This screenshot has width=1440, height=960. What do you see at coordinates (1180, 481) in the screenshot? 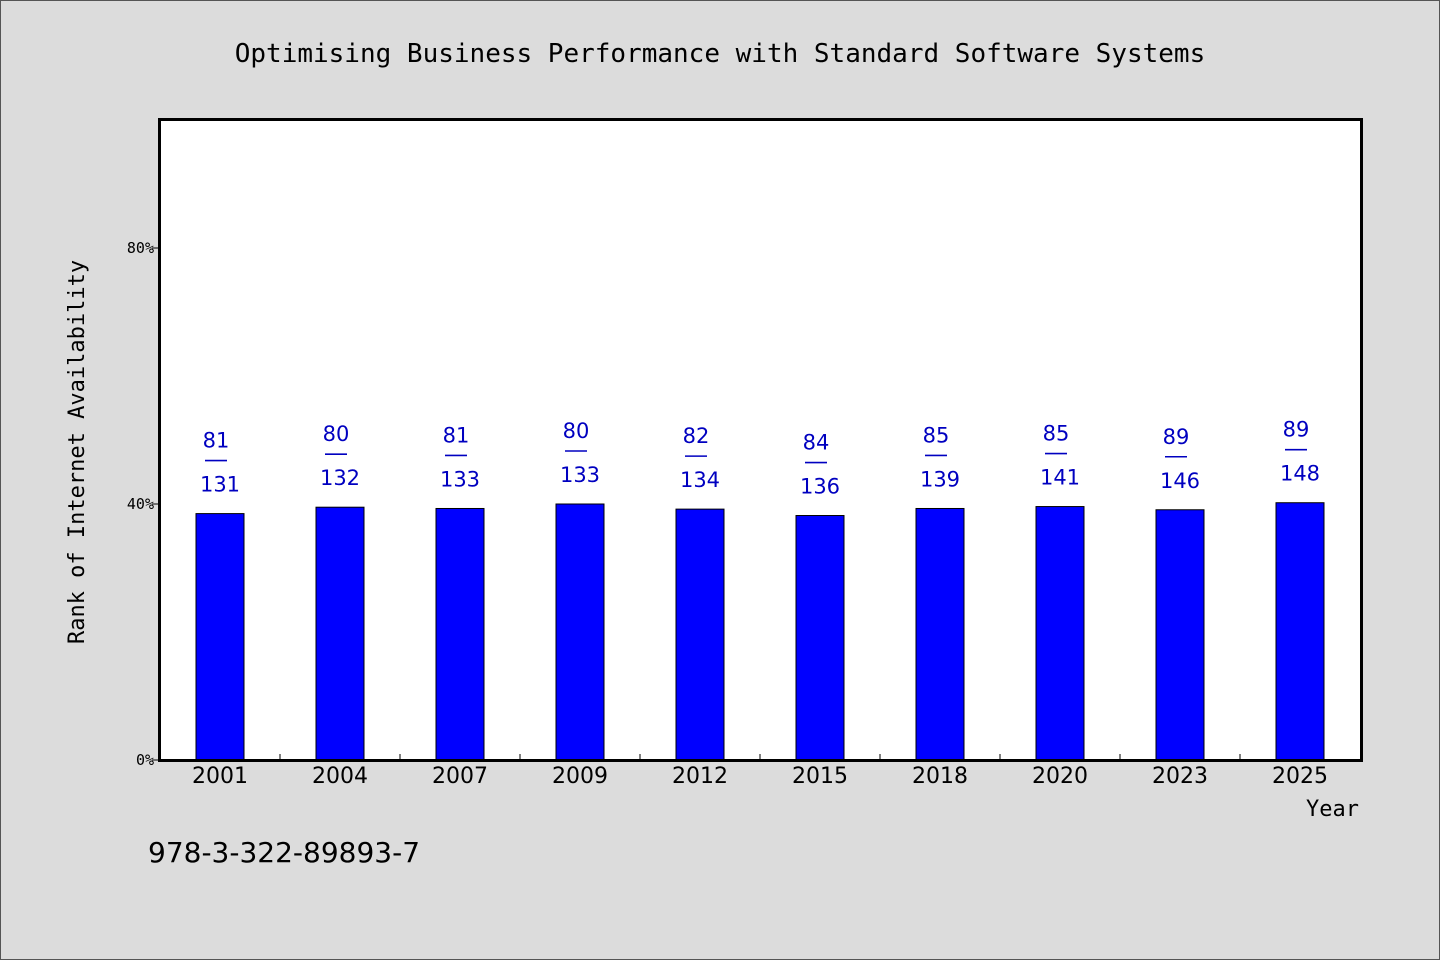
I see `bar-label-bottom-2023: 146` at bounding box center [1180, 481].